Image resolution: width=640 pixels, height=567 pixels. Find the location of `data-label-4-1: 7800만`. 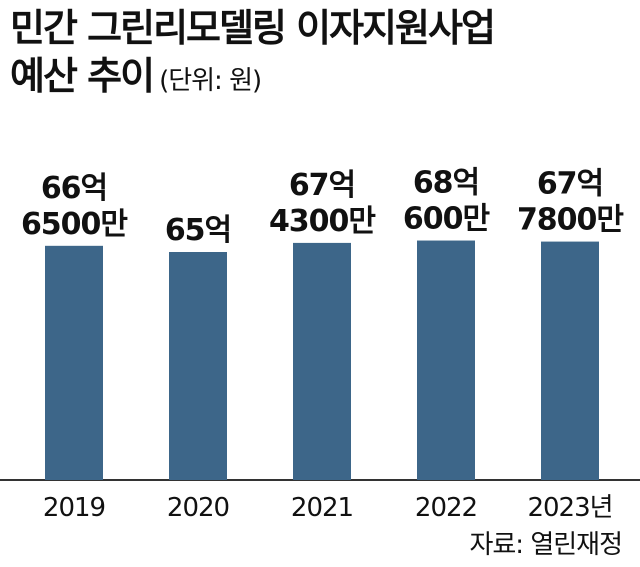

data-label-4-1: 7800만 is located at coordinates (570, 220).